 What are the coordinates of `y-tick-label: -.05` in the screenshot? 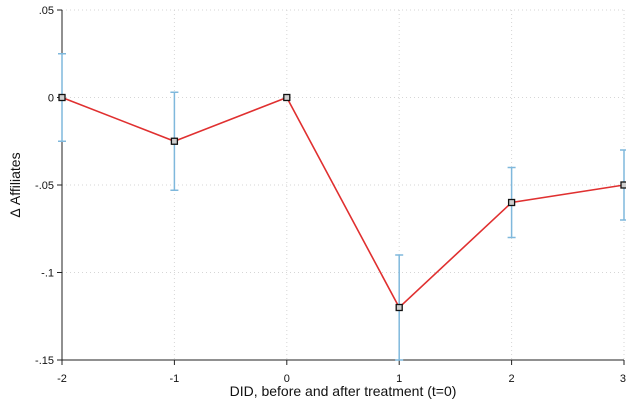 It's located at (44, 186).